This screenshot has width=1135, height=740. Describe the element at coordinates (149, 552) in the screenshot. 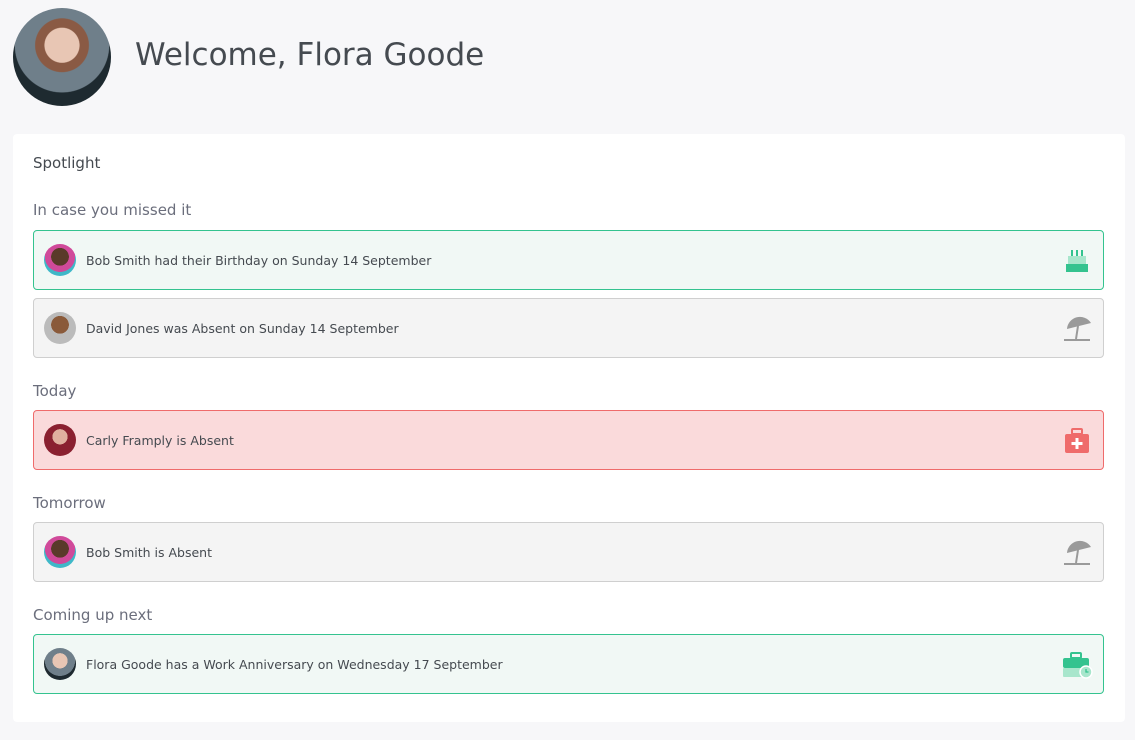

I see `item-text: Bob Smith is Absent` at that location.